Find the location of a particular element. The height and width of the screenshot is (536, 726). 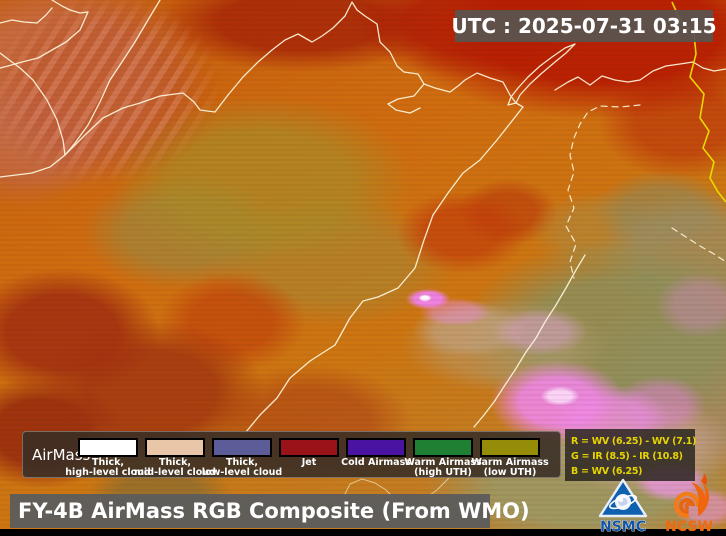

legend-item: Thick, high-level cloud is located at coordinates (108, 457).